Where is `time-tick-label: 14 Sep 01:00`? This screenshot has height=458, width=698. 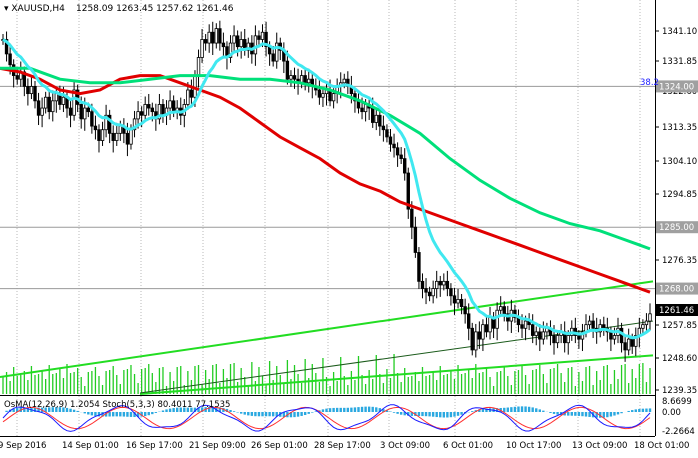 time-tick-label: 14 Sep 01:00 is located at coordinates (90, 446).